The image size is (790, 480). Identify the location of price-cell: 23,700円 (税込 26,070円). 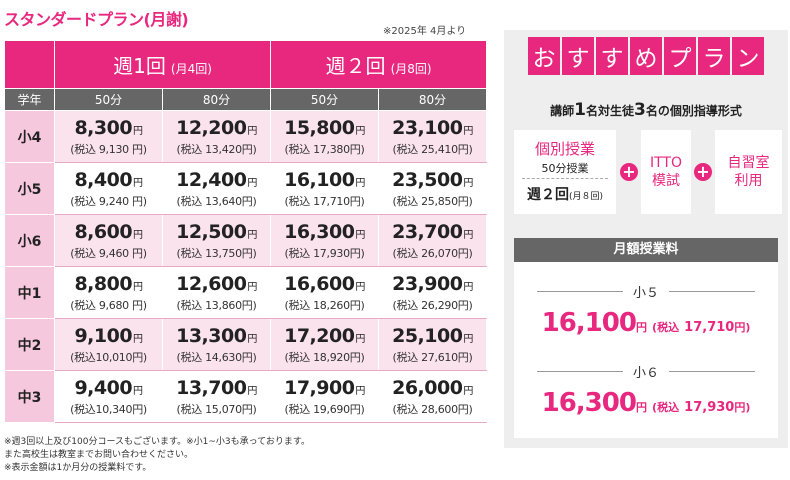
(433, 240).